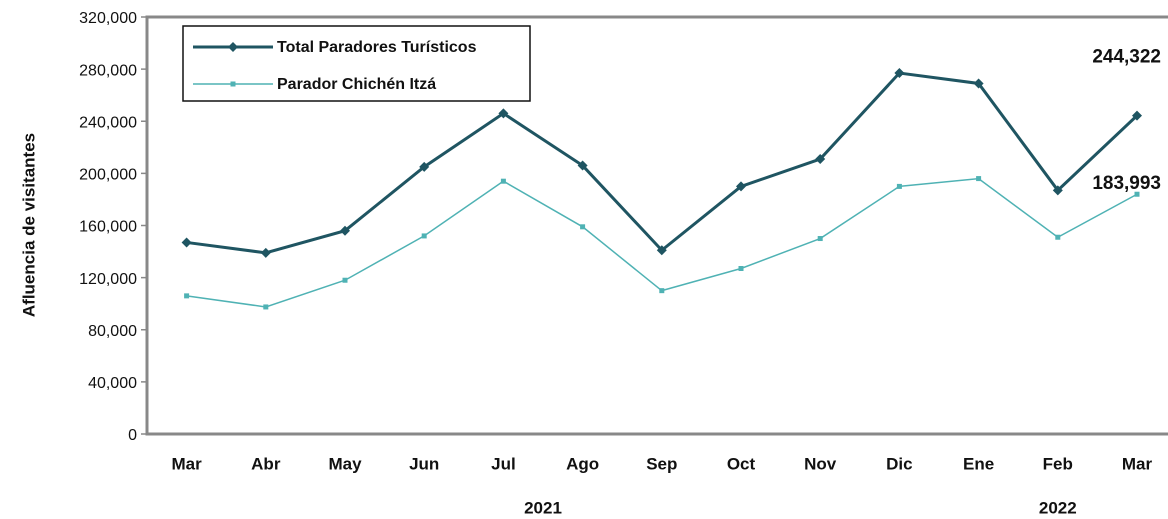 This screenshot has width=1168, height=519. What do you see at coordinates (978, 463) in the screenshot?
I see `x-tick-label: Ene` at bounding box center [978, 463].